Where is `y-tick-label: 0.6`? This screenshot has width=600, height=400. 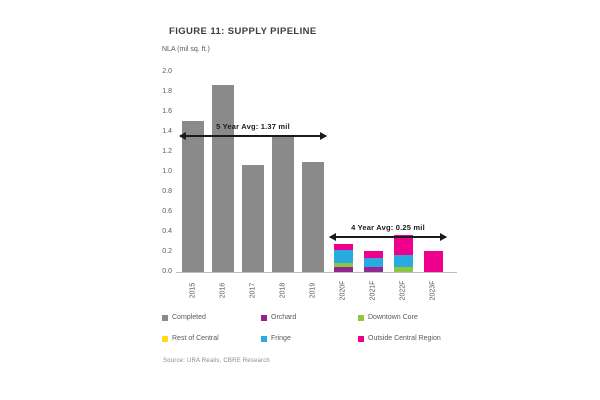 y-tick-label: 0.6 is located at coordinates (167, 211).